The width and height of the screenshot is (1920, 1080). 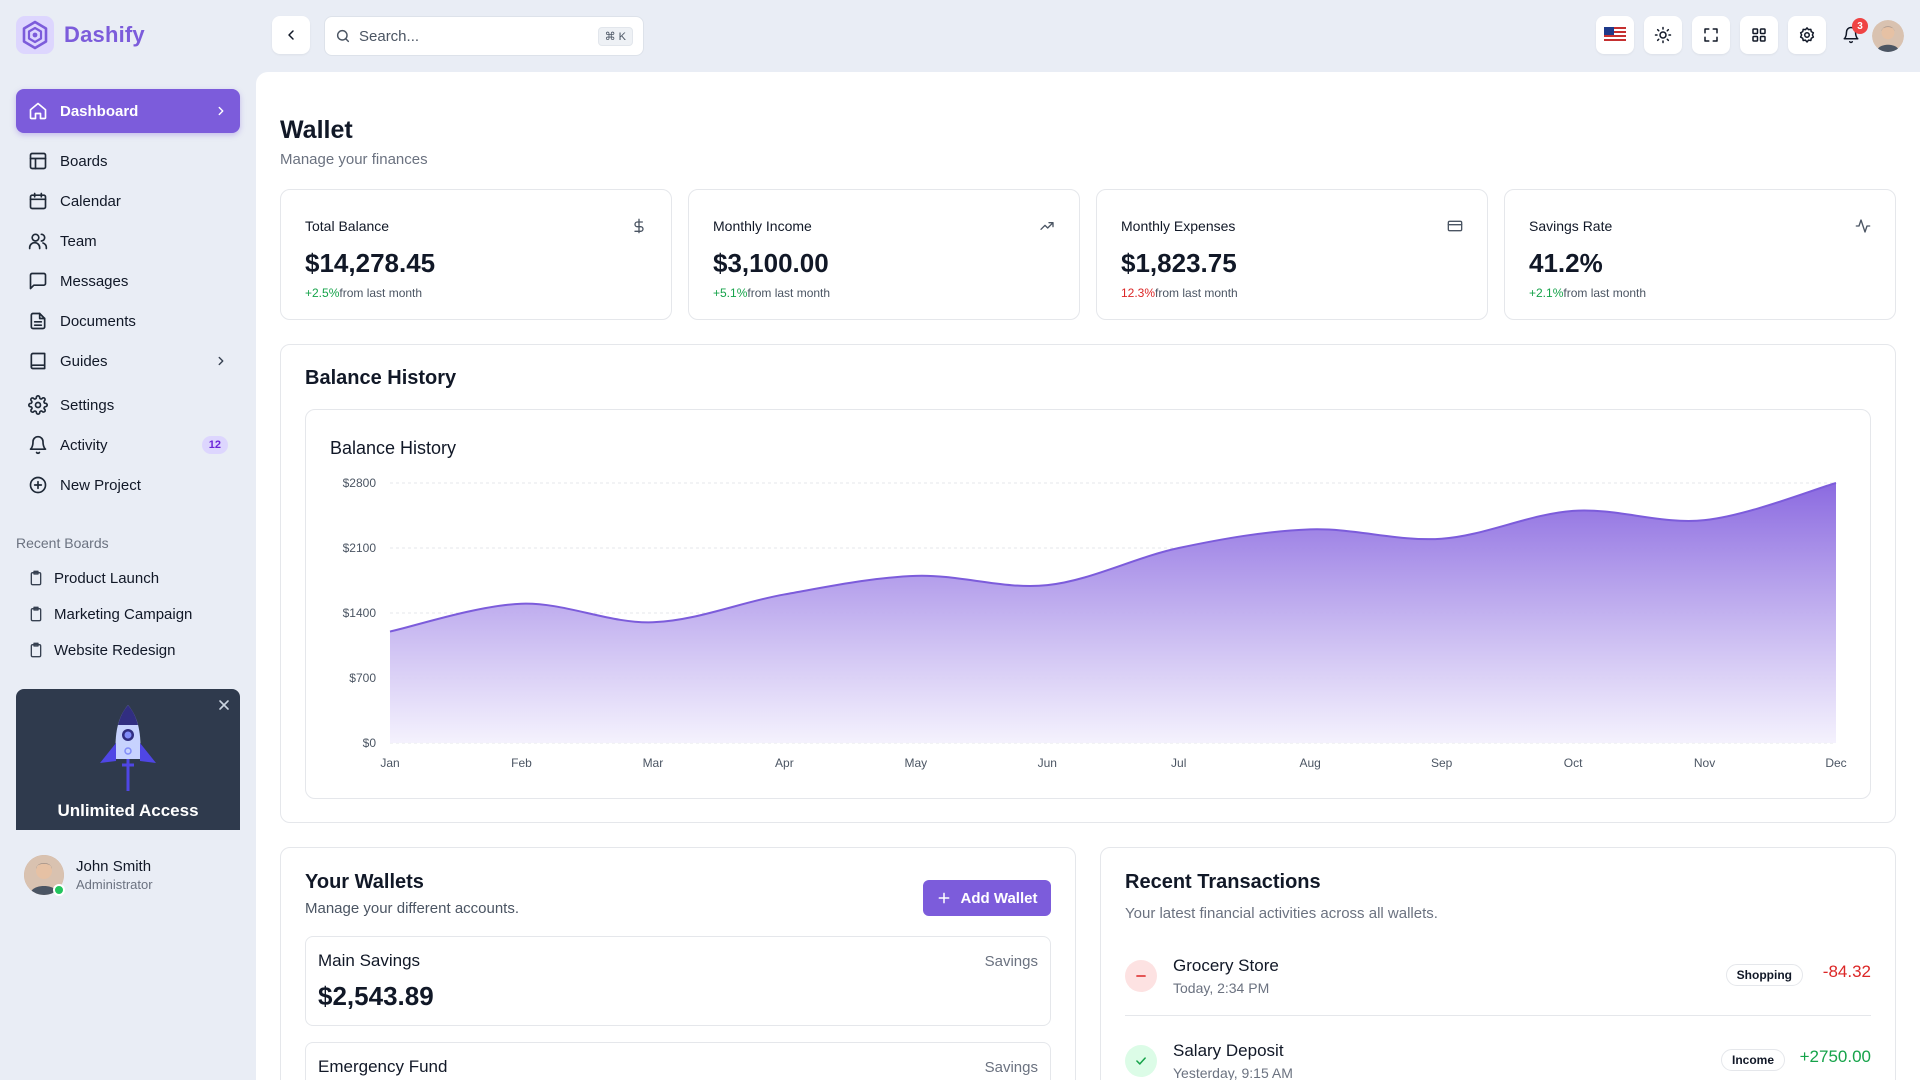 I want to click on recent-board-label: Product Launch, so click(x=107, y=578).